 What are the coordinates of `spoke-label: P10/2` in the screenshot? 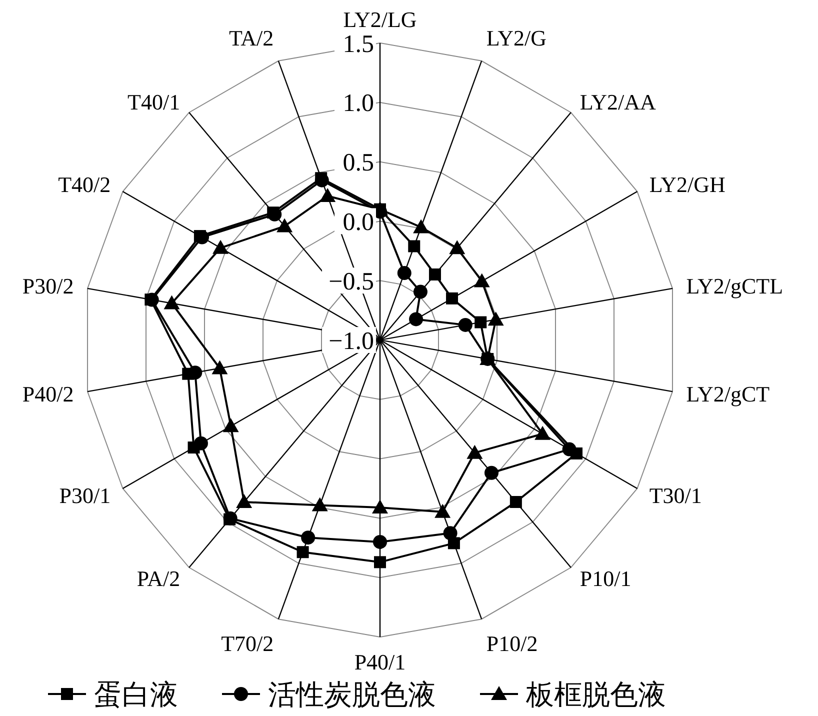 It's located at (512, 643).